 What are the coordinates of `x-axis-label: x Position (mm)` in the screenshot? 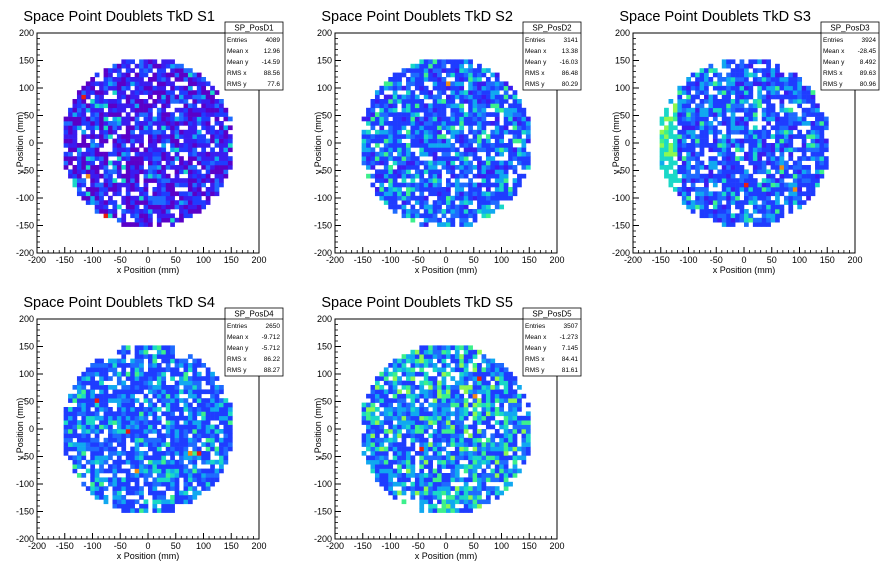 It's located at (148, 270).